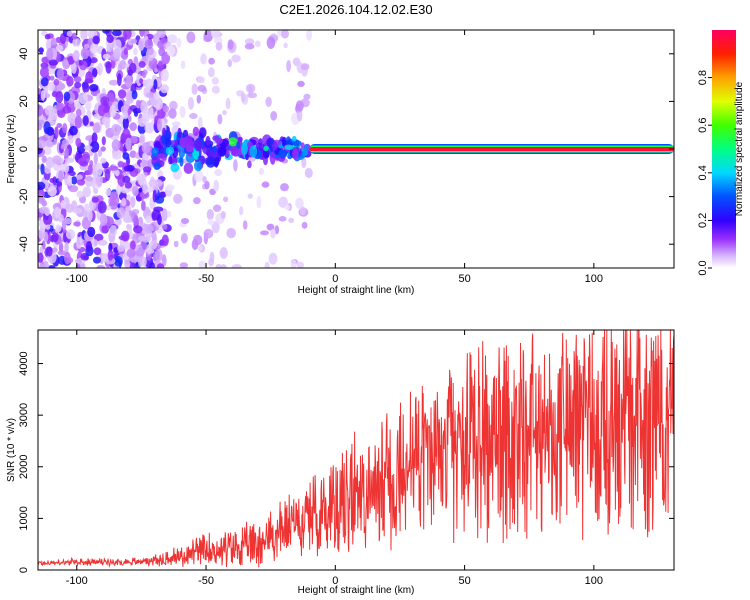 This screenshot has width=750, height=600. Describe the element at coordinates (105, 149) in the screenshot. I see `heatmap-region-diffuse-noise` at that location.